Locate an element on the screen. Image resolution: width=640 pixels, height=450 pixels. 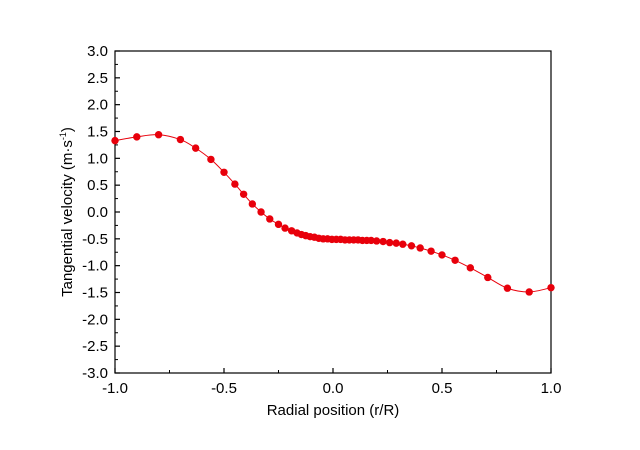
y-tick-label: -2.5 is located at coordinates (95, 346).